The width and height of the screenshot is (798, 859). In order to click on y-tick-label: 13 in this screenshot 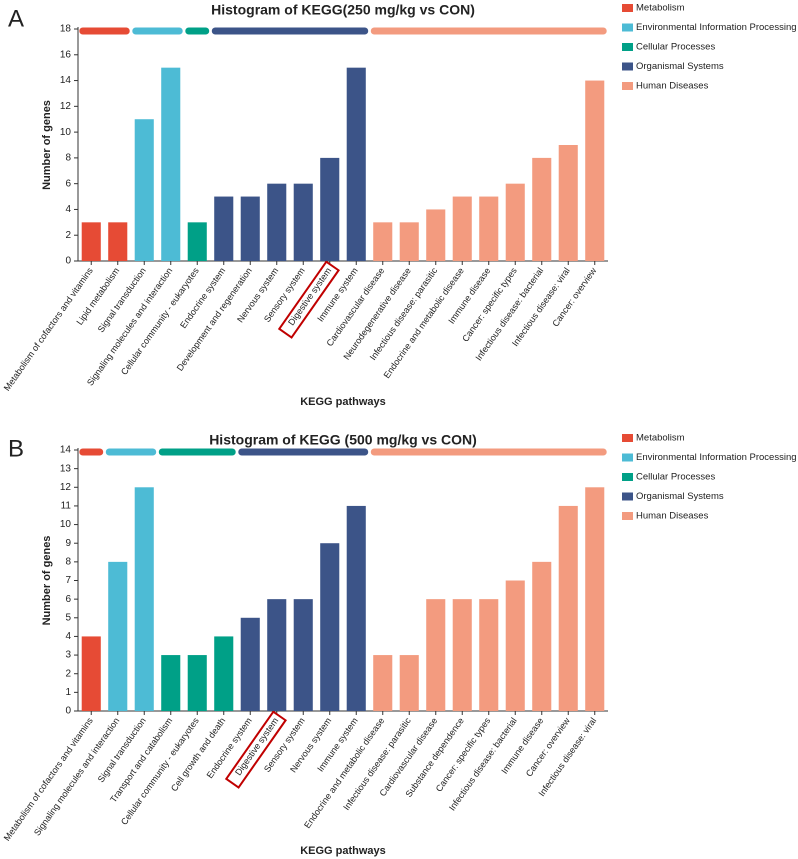, I will do `click(66, 468)`.